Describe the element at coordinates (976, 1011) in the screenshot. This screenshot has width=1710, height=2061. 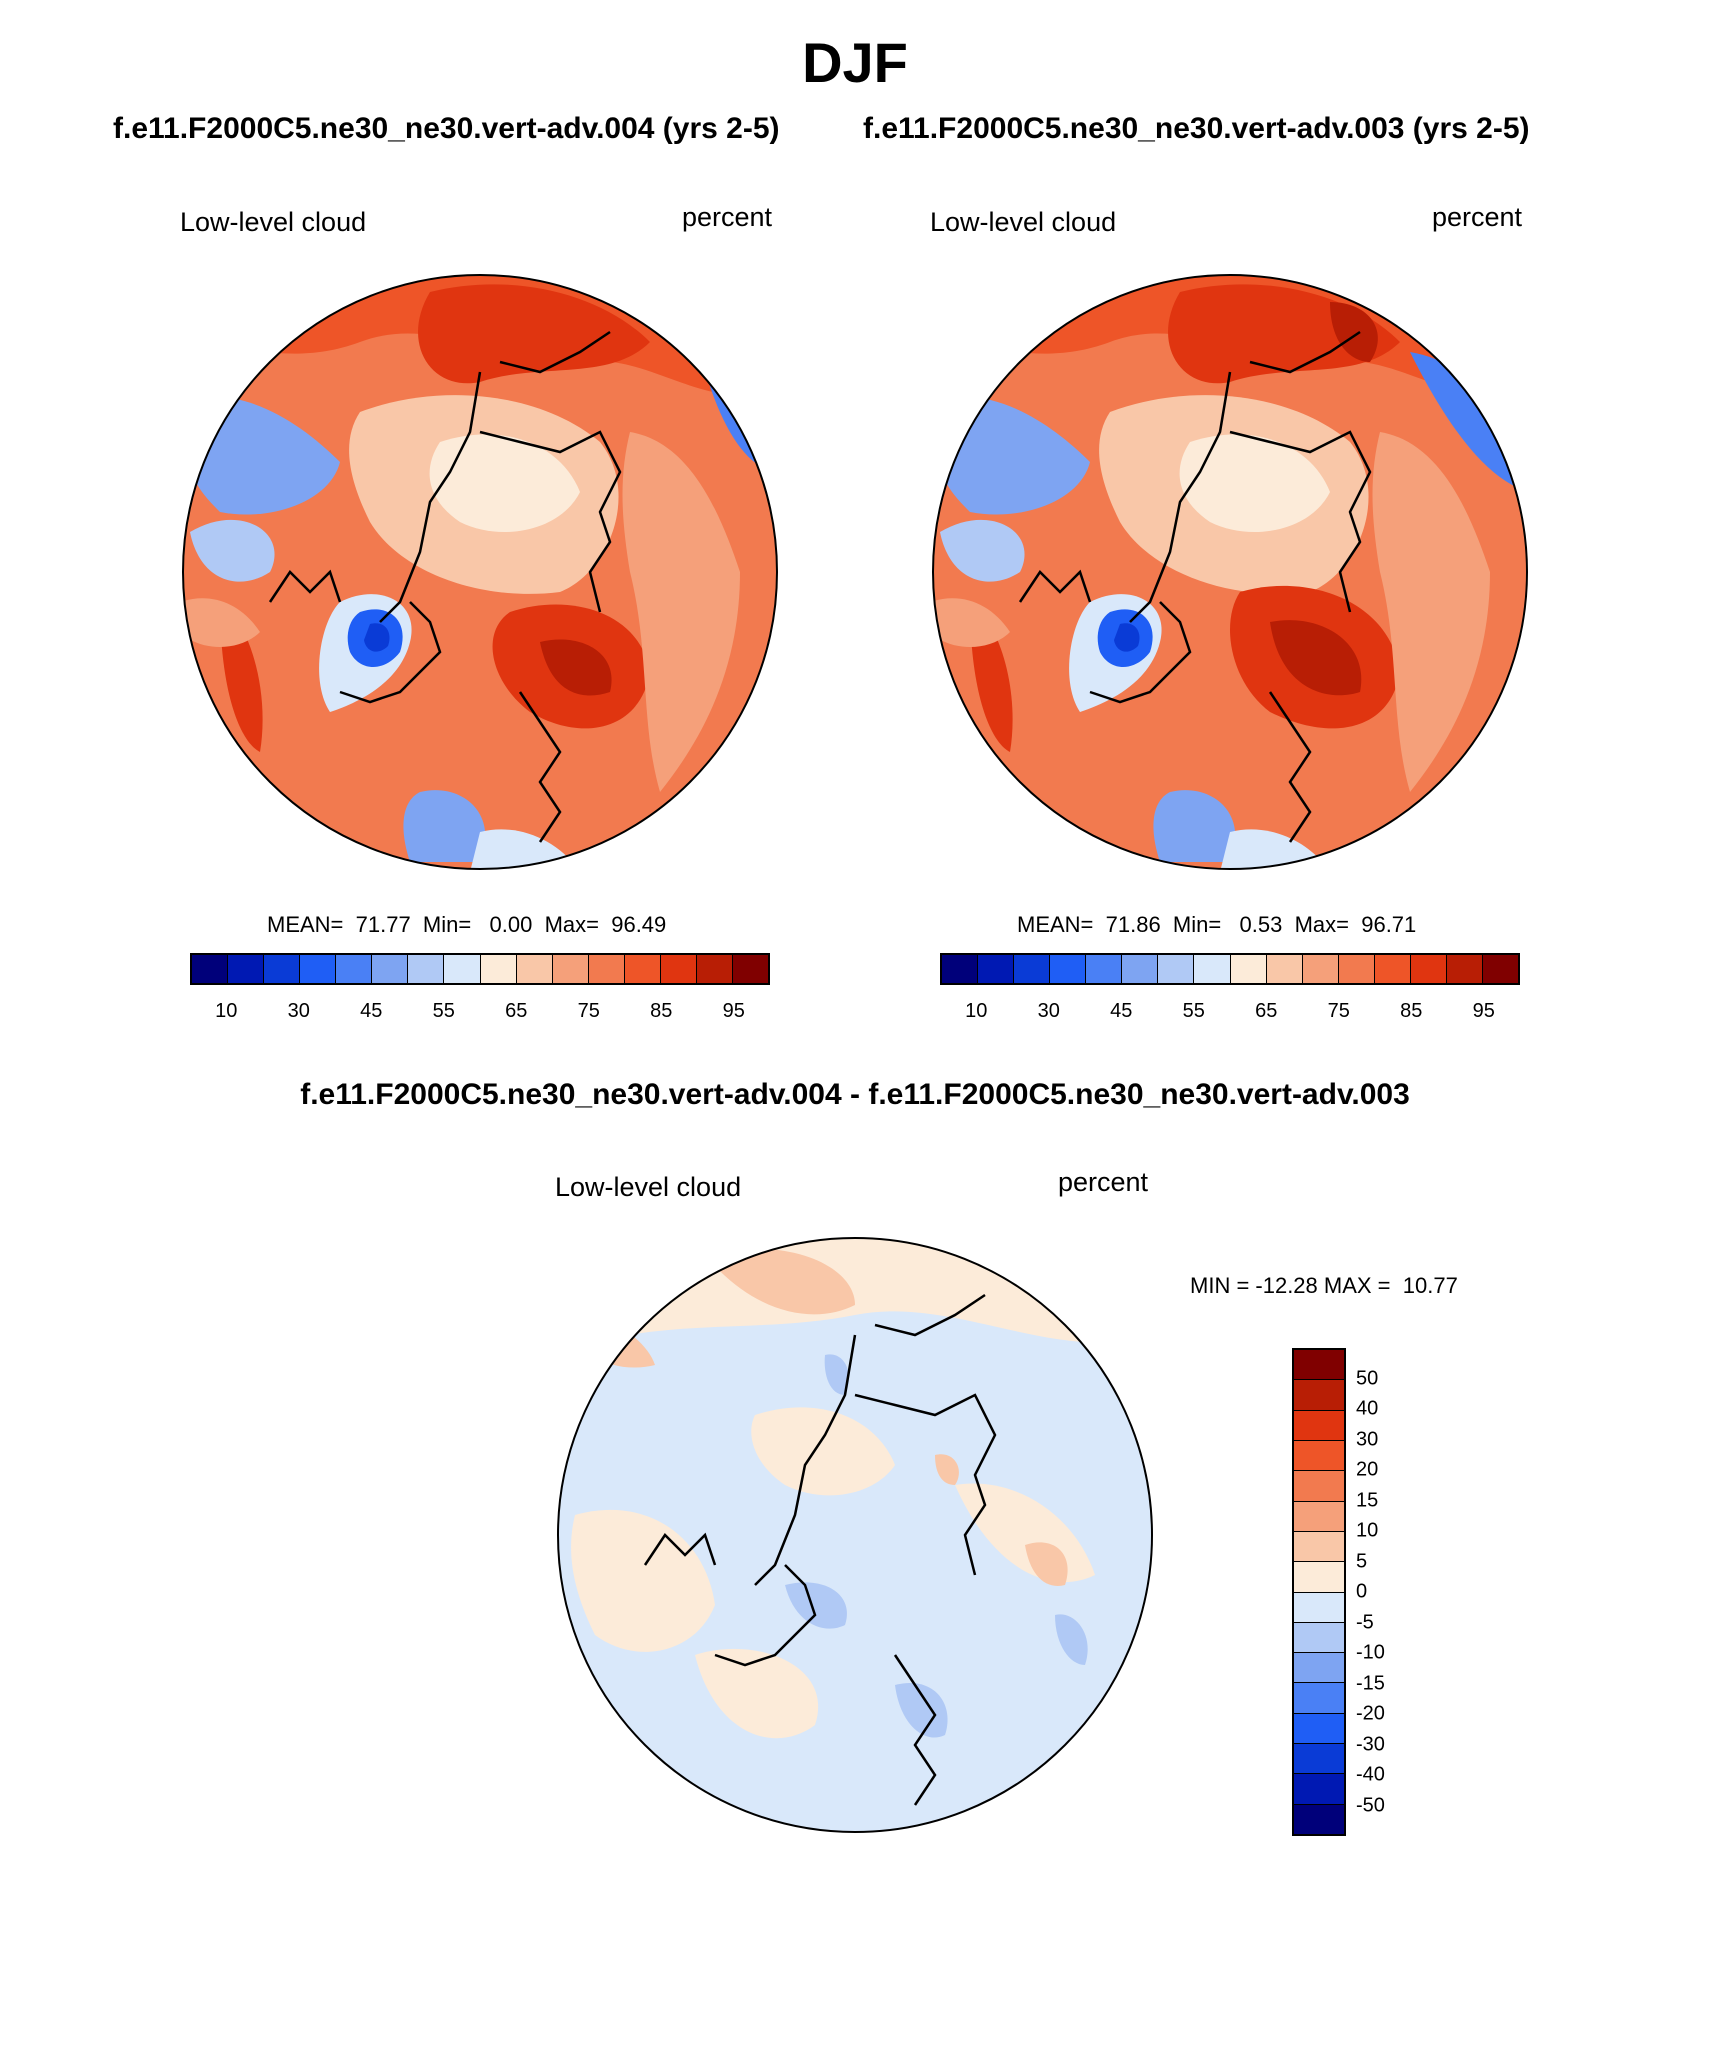
I see `panel2-colorbar-tick-label: 10` at that location.